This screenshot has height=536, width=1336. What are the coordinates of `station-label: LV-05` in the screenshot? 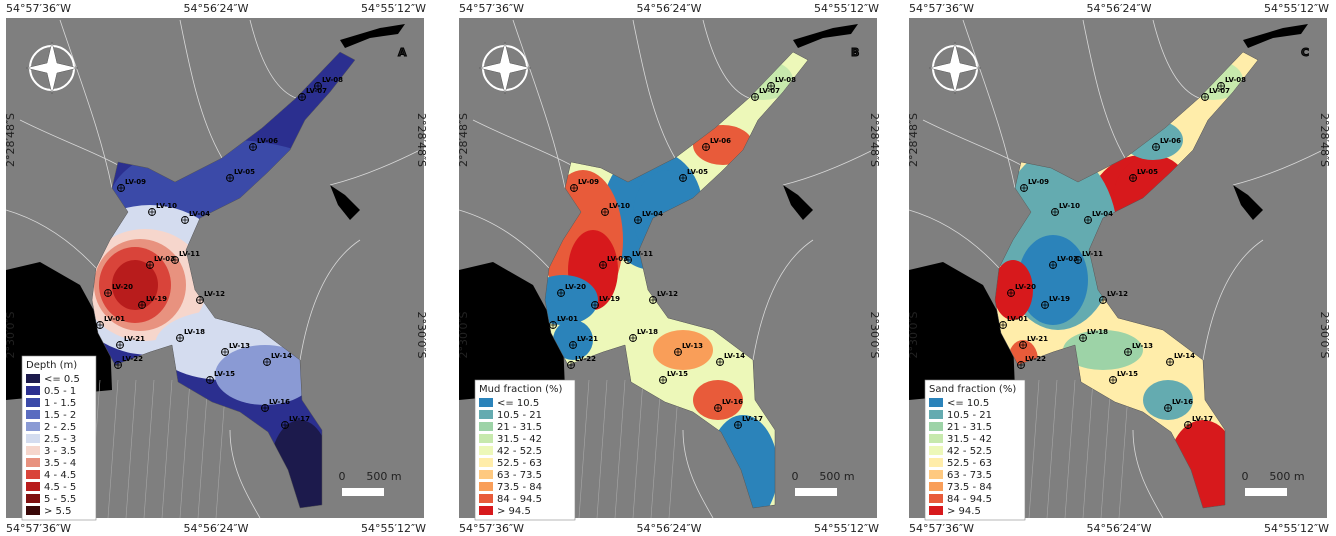 It's located at (1147, 172).